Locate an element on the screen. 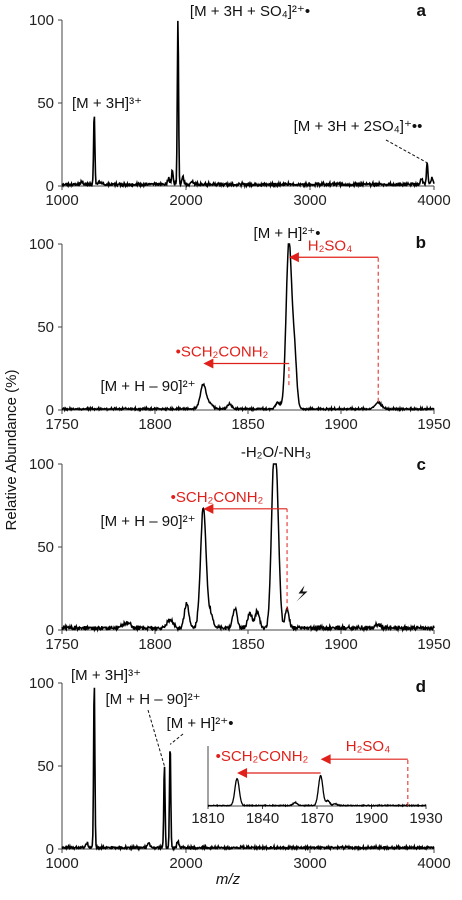 This screenshot has width=462, height=900. panel-a-y-tick-label: 100 is located at coordinates (41, 20).